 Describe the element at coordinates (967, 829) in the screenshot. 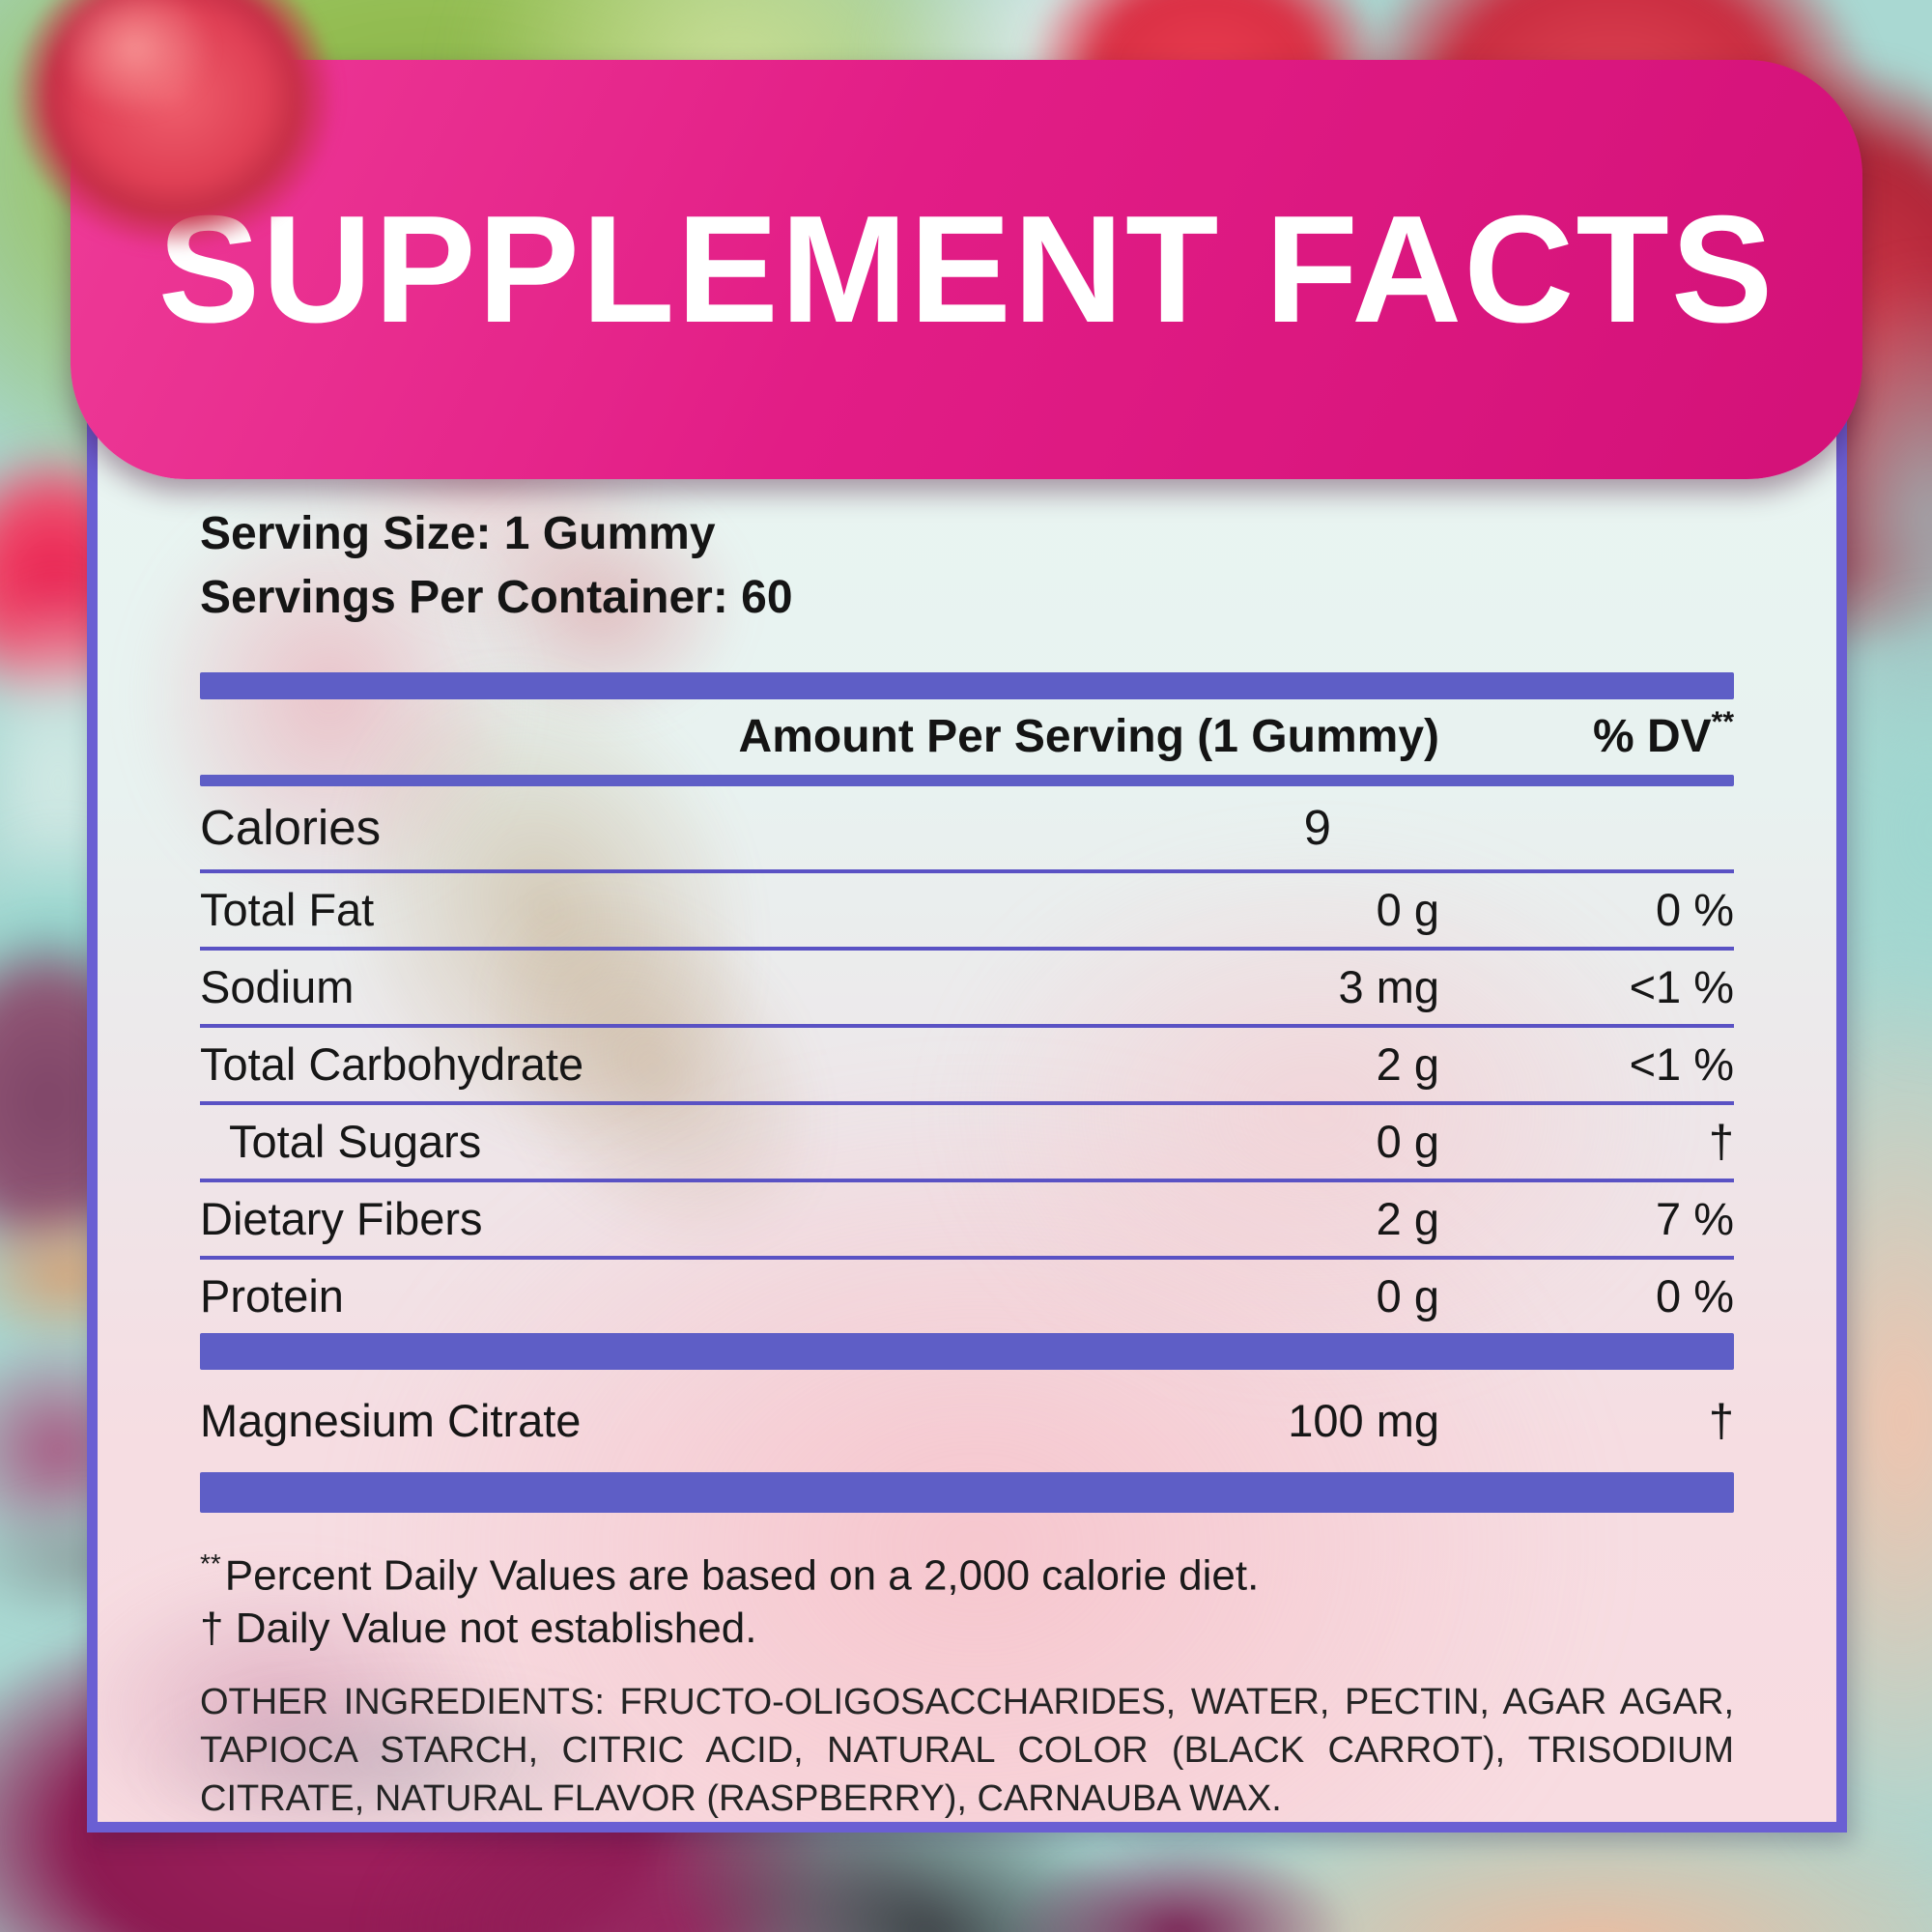

I see `table-row-calories: Calories 9` at that location.